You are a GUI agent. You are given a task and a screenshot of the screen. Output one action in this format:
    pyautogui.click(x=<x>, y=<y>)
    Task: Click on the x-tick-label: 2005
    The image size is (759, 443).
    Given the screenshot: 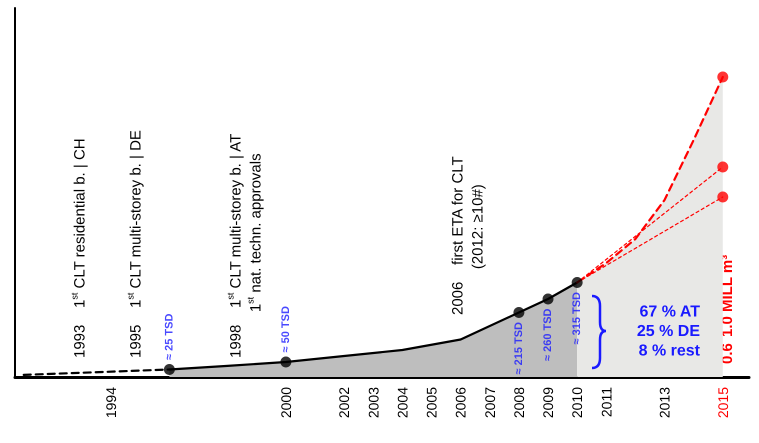 What is the action you would take?
    pyautogui.click(x=432, y=402)
    